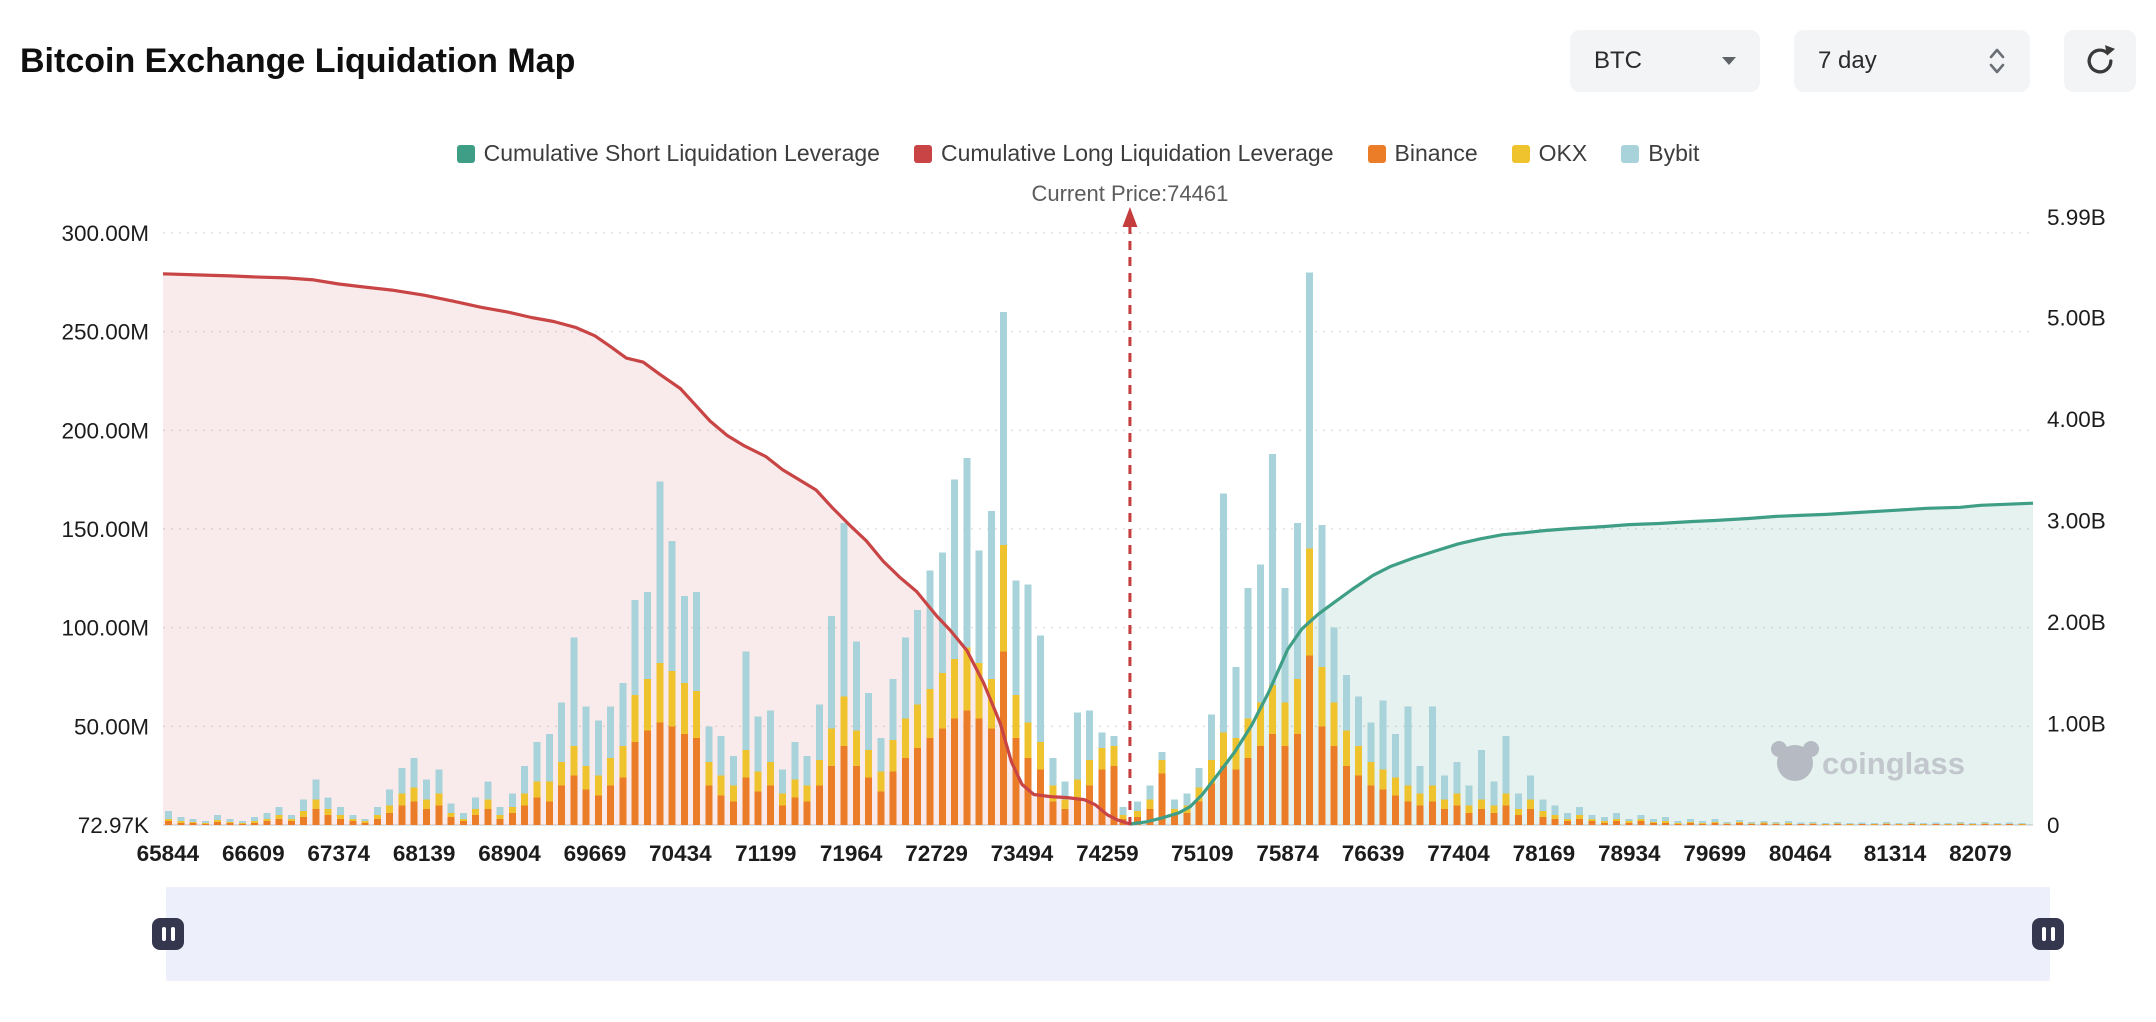 Image resolution: width=2156 pixels, height=1022 pixels. What do you see at coordinates (1893, 763) in the screenshot?
I see `watermark-label: coinglass` at bounding box center [1893, 763].